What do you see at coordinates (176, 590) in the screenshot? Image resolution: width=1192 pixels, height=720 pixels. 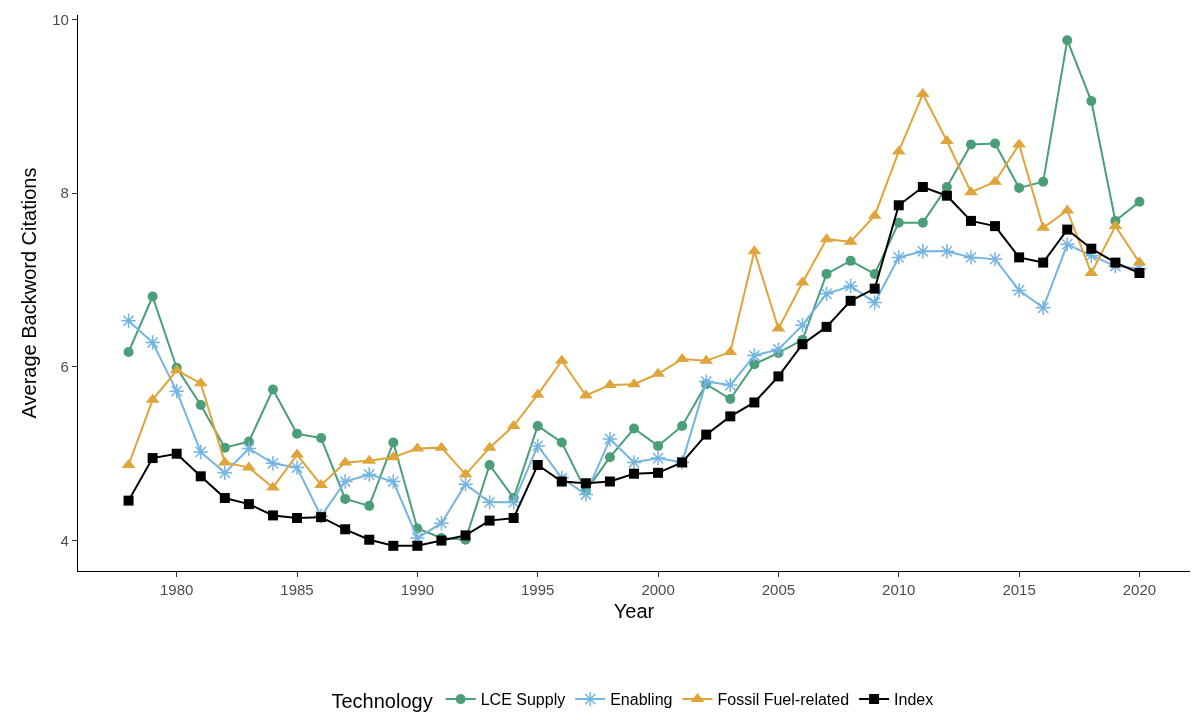 I see `x-tick-label: 1980` at bounding box center [176, 590].